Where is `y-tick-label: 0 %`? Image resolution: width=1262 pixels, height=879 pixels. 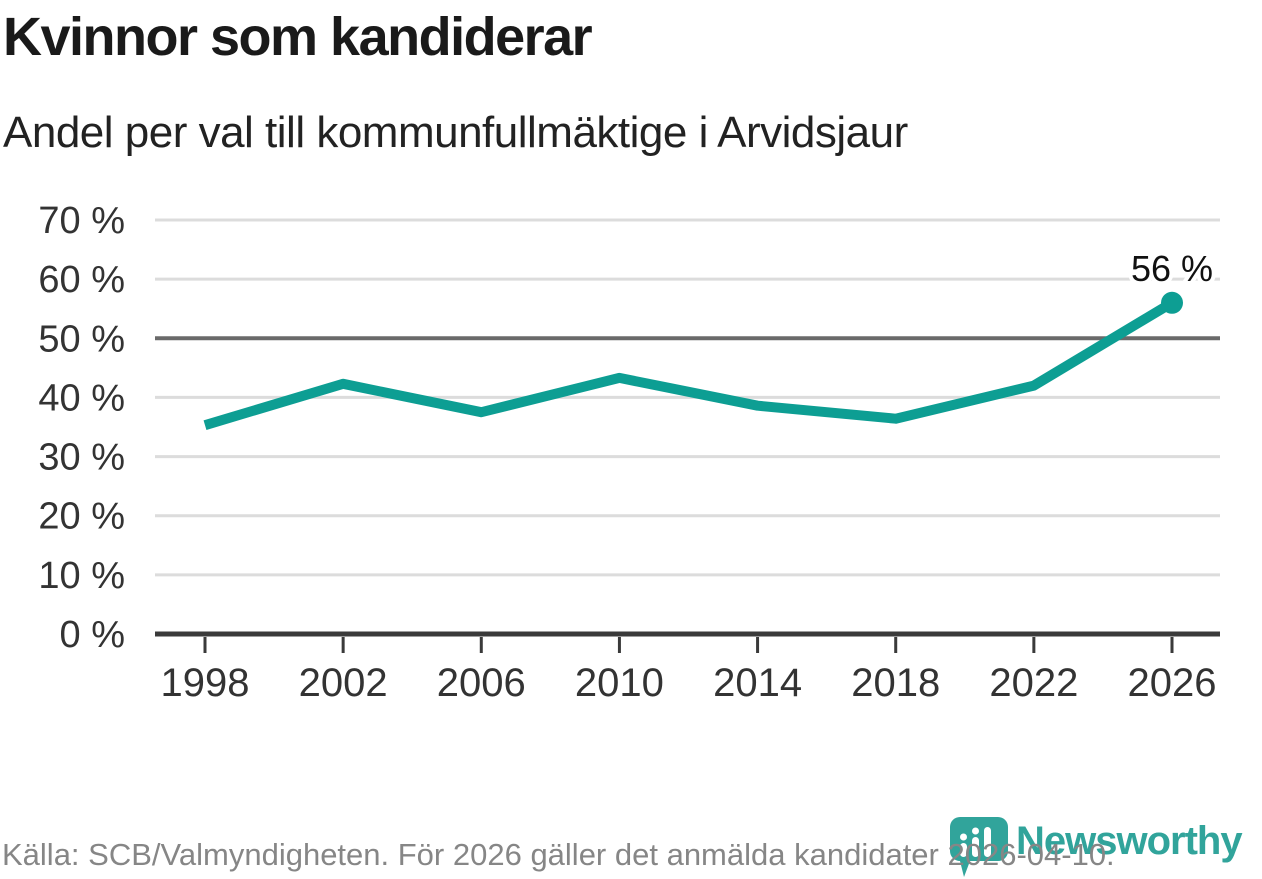 y-tick-label: 0 % is located at coordinates (92, 635).